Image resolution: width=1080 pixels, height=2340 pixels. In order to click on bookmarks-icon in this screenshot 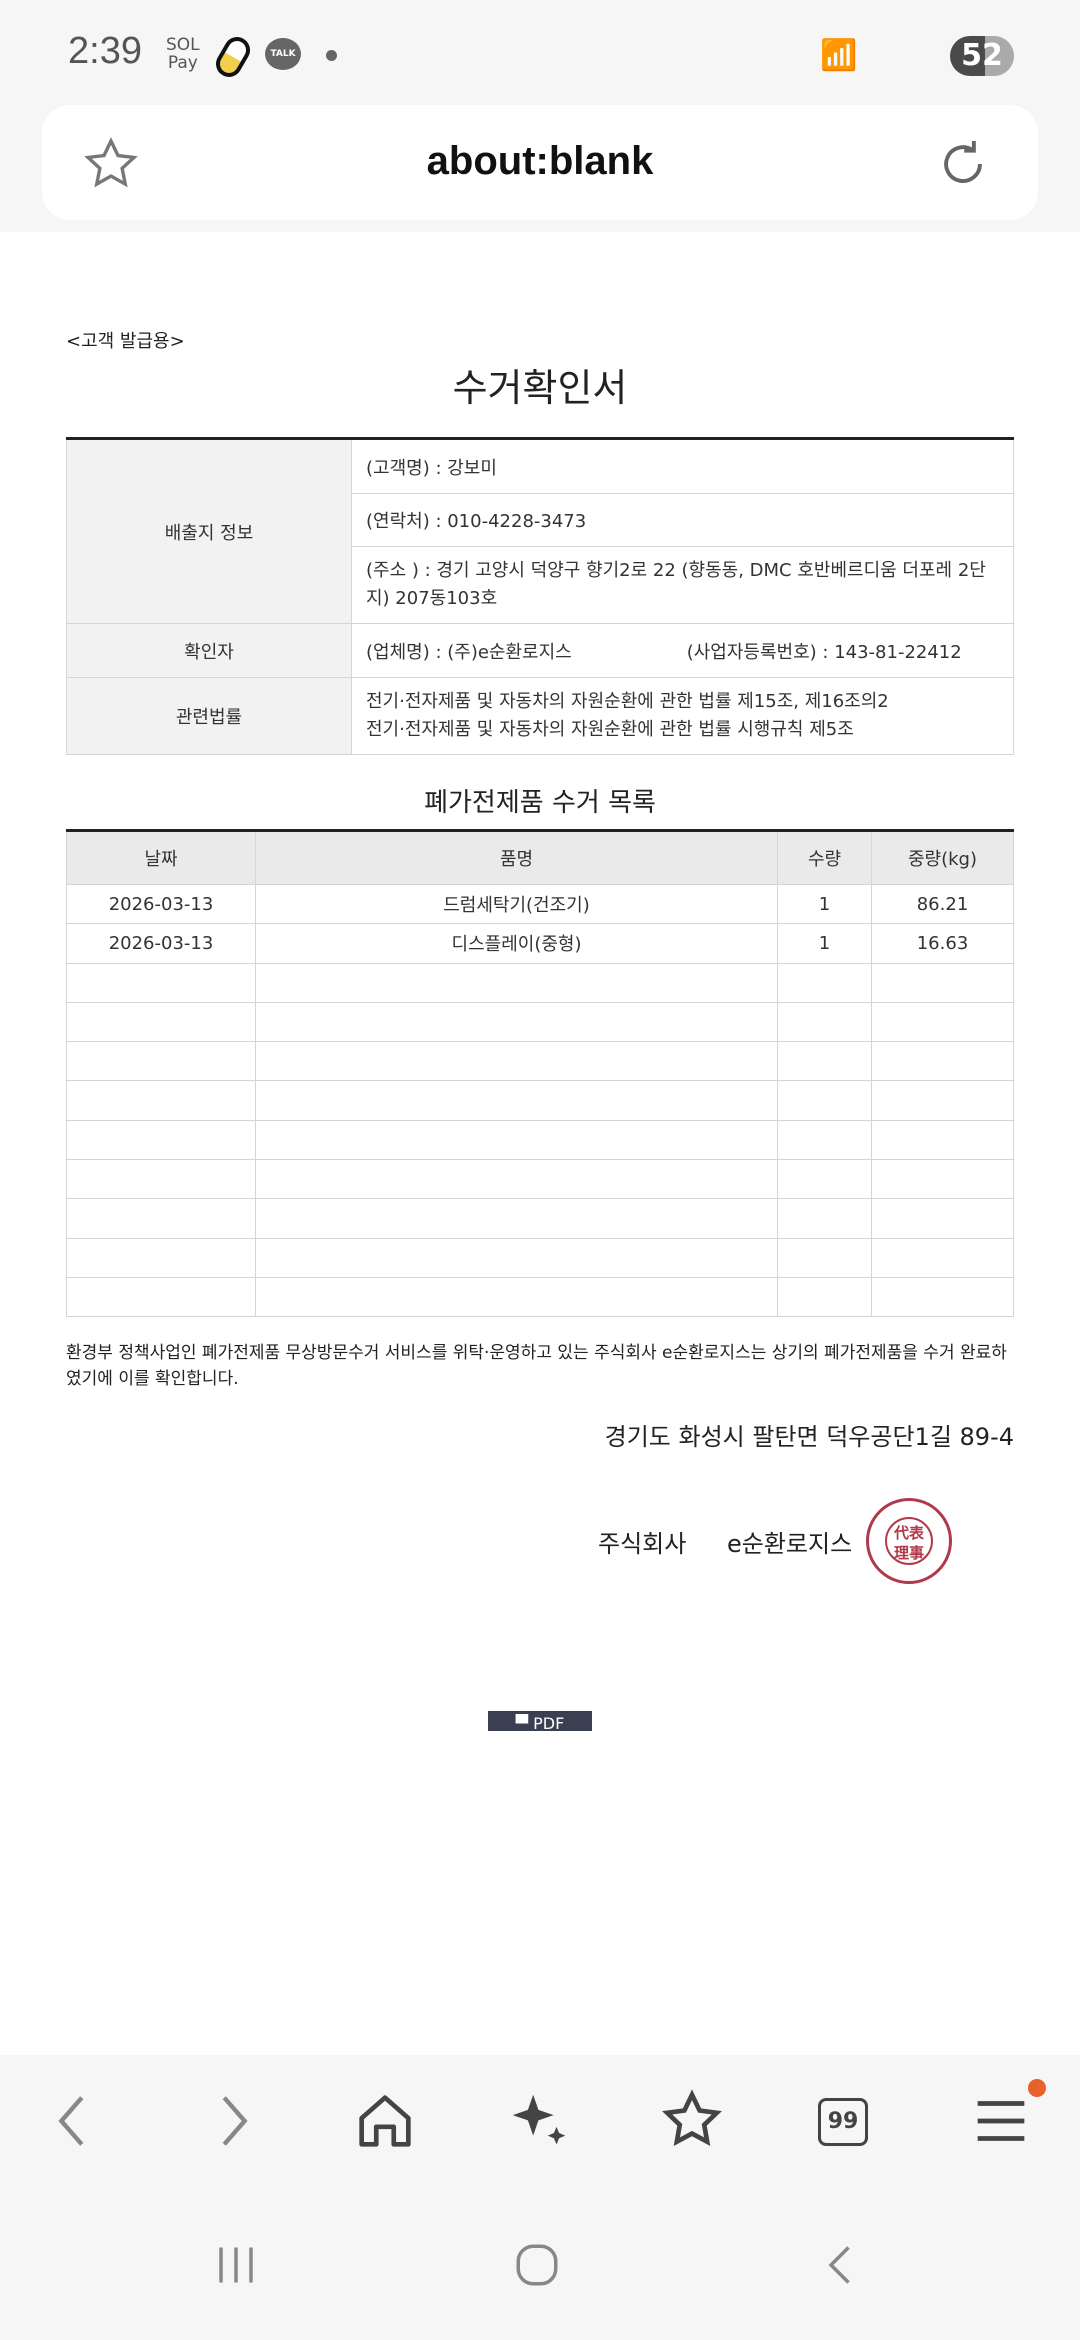, I will do `click(692, 2121)`.